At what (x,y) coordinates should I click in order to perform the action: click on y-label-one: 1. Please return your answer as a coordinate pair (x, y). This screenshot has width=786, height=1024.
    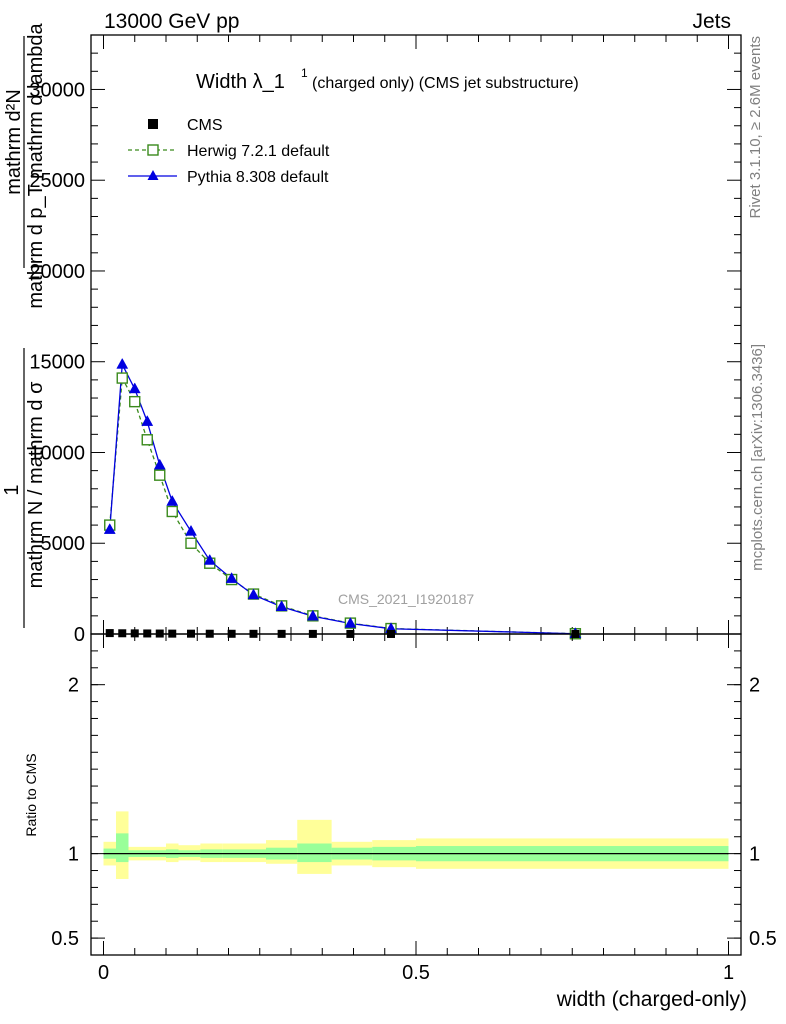
    Looking at the image, I should click on (12, 489).